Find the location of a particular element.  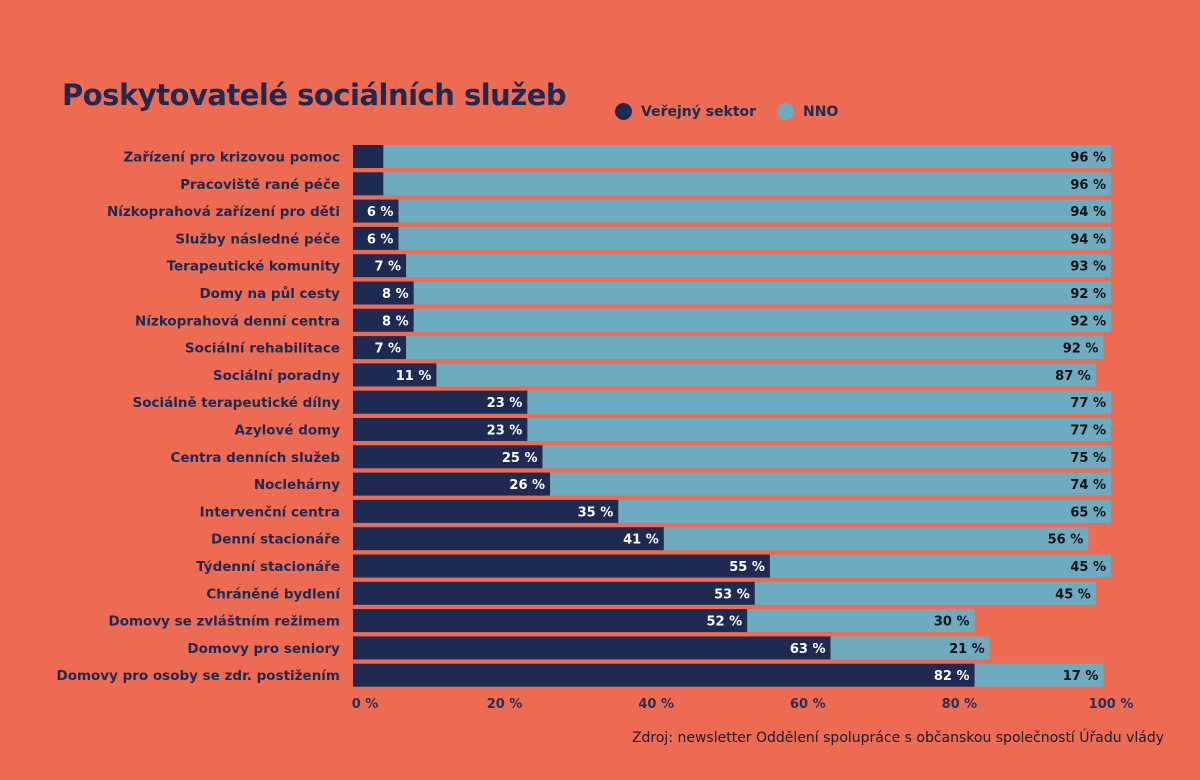

data-label-public: 26 % is located at coordinates (527, 485).